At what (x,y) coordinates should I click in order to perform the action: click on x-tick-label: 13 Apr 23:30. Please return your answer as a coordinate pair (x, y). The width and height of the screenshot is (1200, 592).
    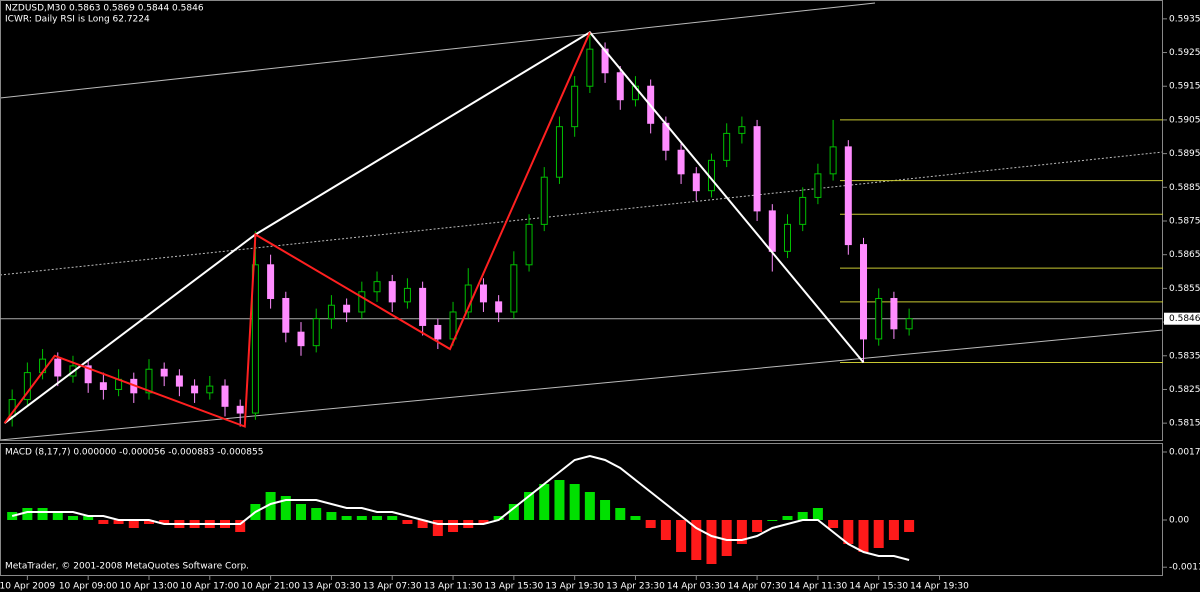
    Looking at the image, I should click on (635, 587).